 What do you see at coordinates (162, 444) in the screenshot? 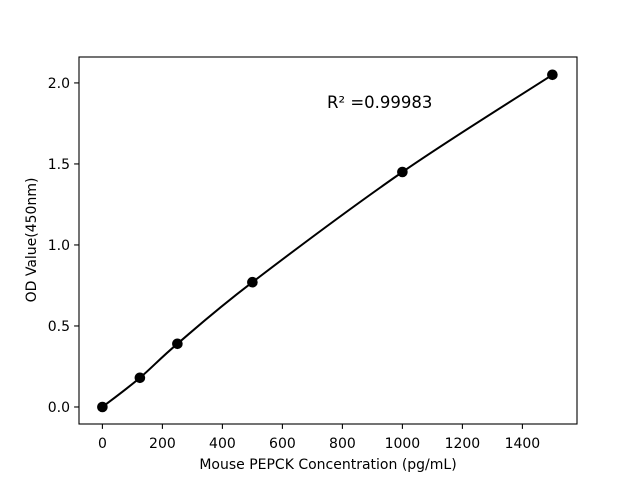
I see `x-tick-label: 200` at bounding box center [162, 444].